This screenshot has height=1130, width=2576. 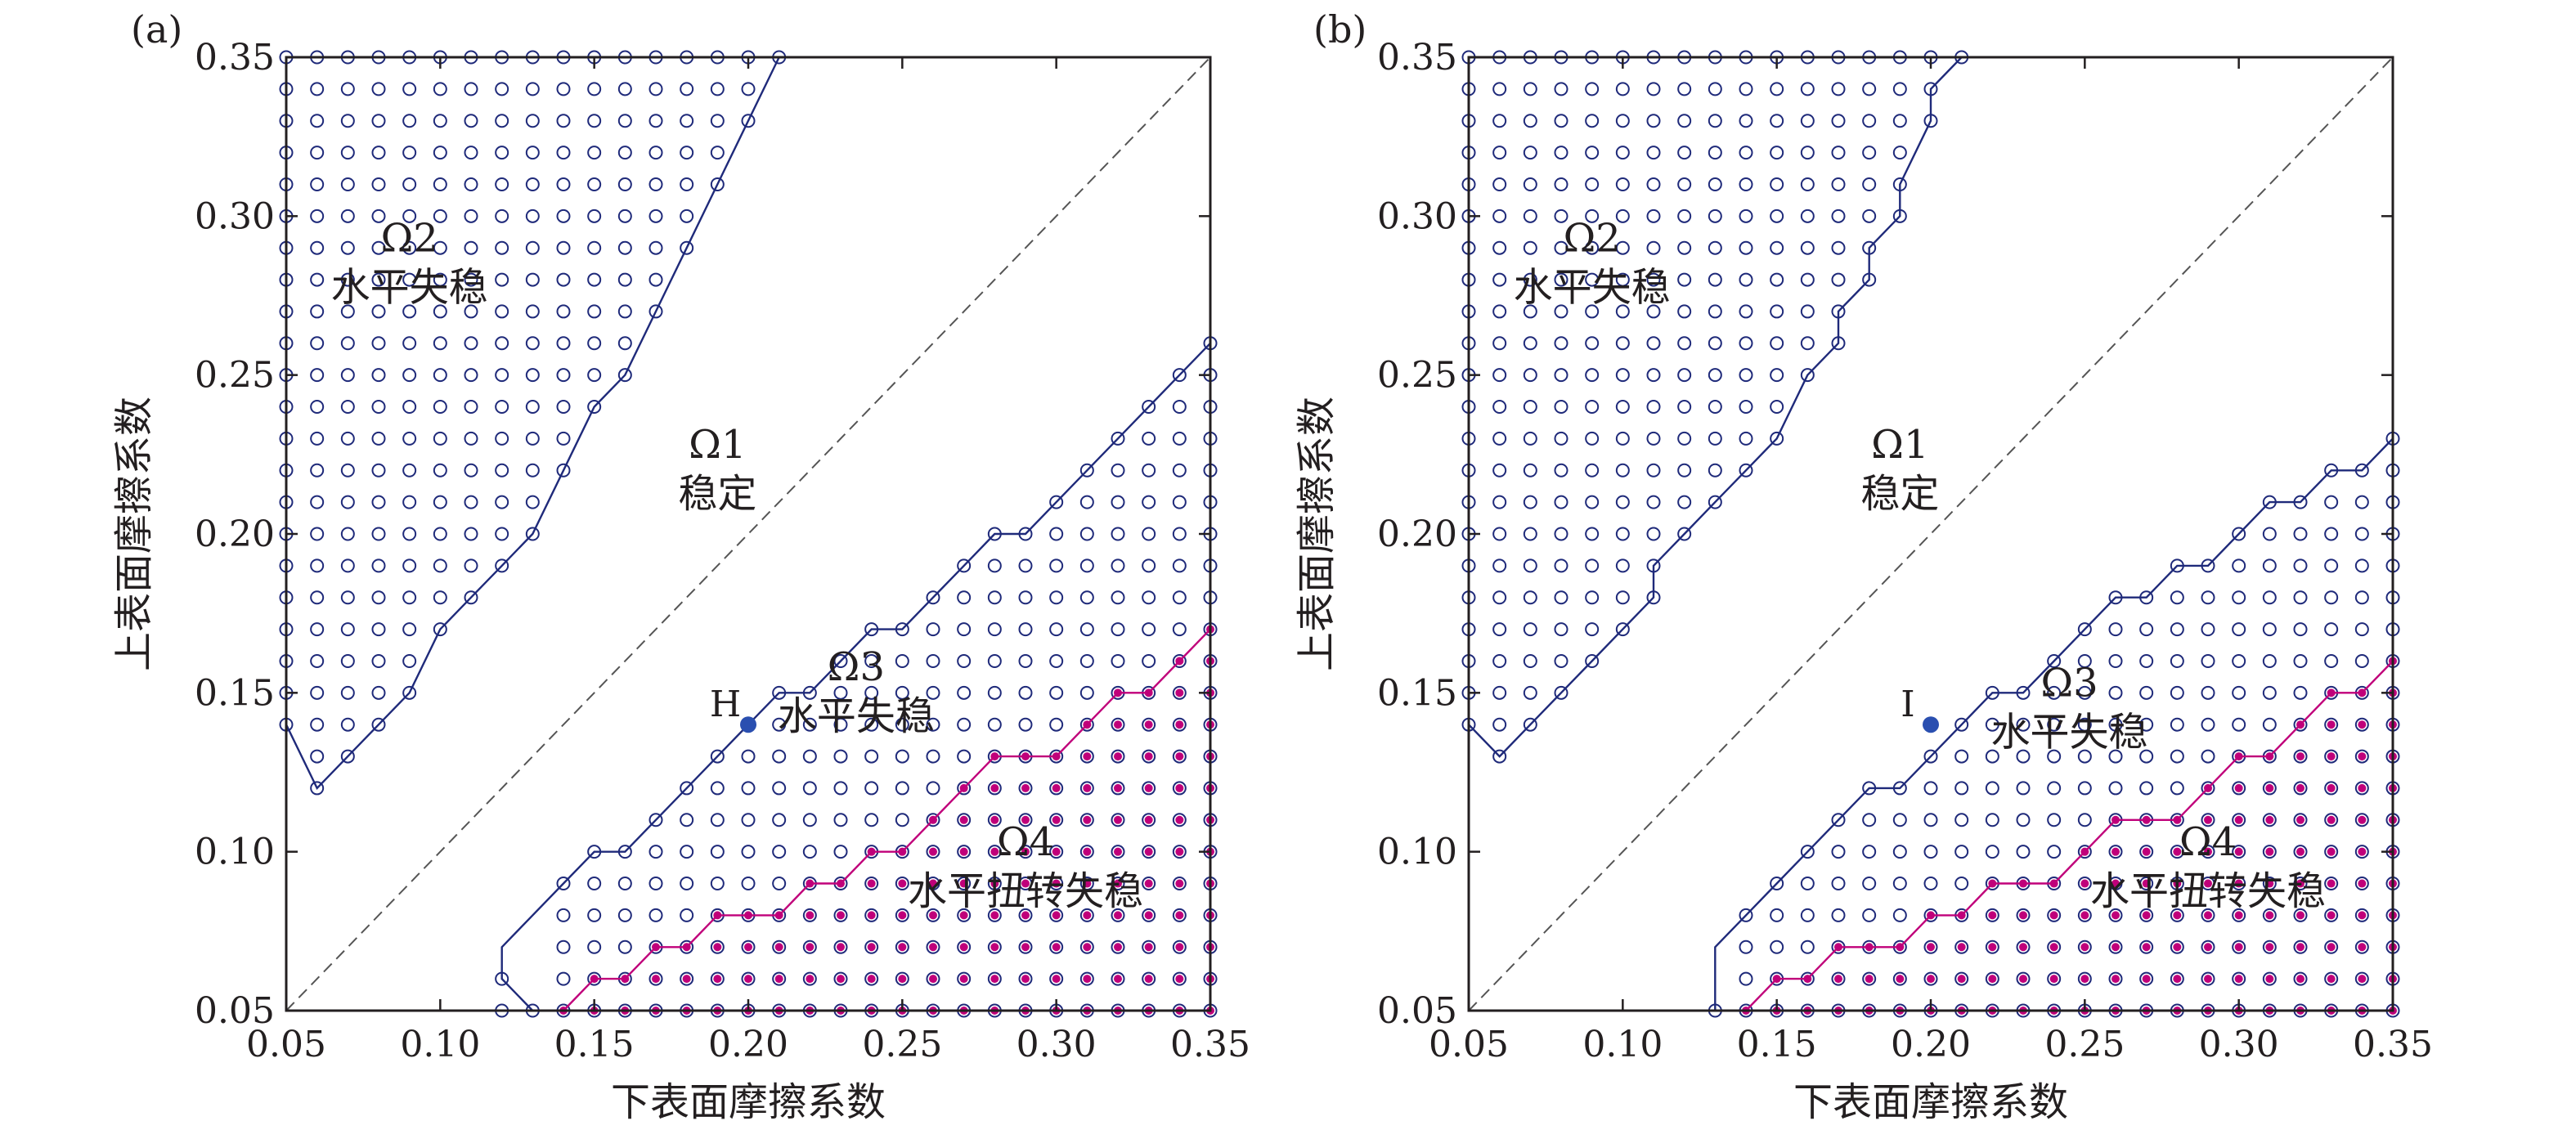 What do you see at coordinates (856, 667) in the screenshot?
I see `region-id-label: Ω3` at bounding box center [856, 667].